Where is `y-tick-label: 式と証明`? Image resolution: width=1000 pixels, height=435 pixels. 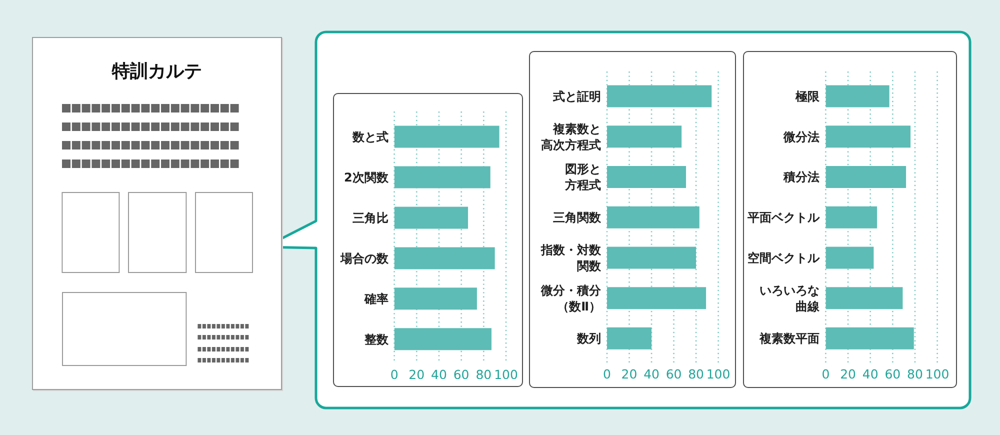
y-tick-label: 式と証明 is located at coordinates (576, 97).